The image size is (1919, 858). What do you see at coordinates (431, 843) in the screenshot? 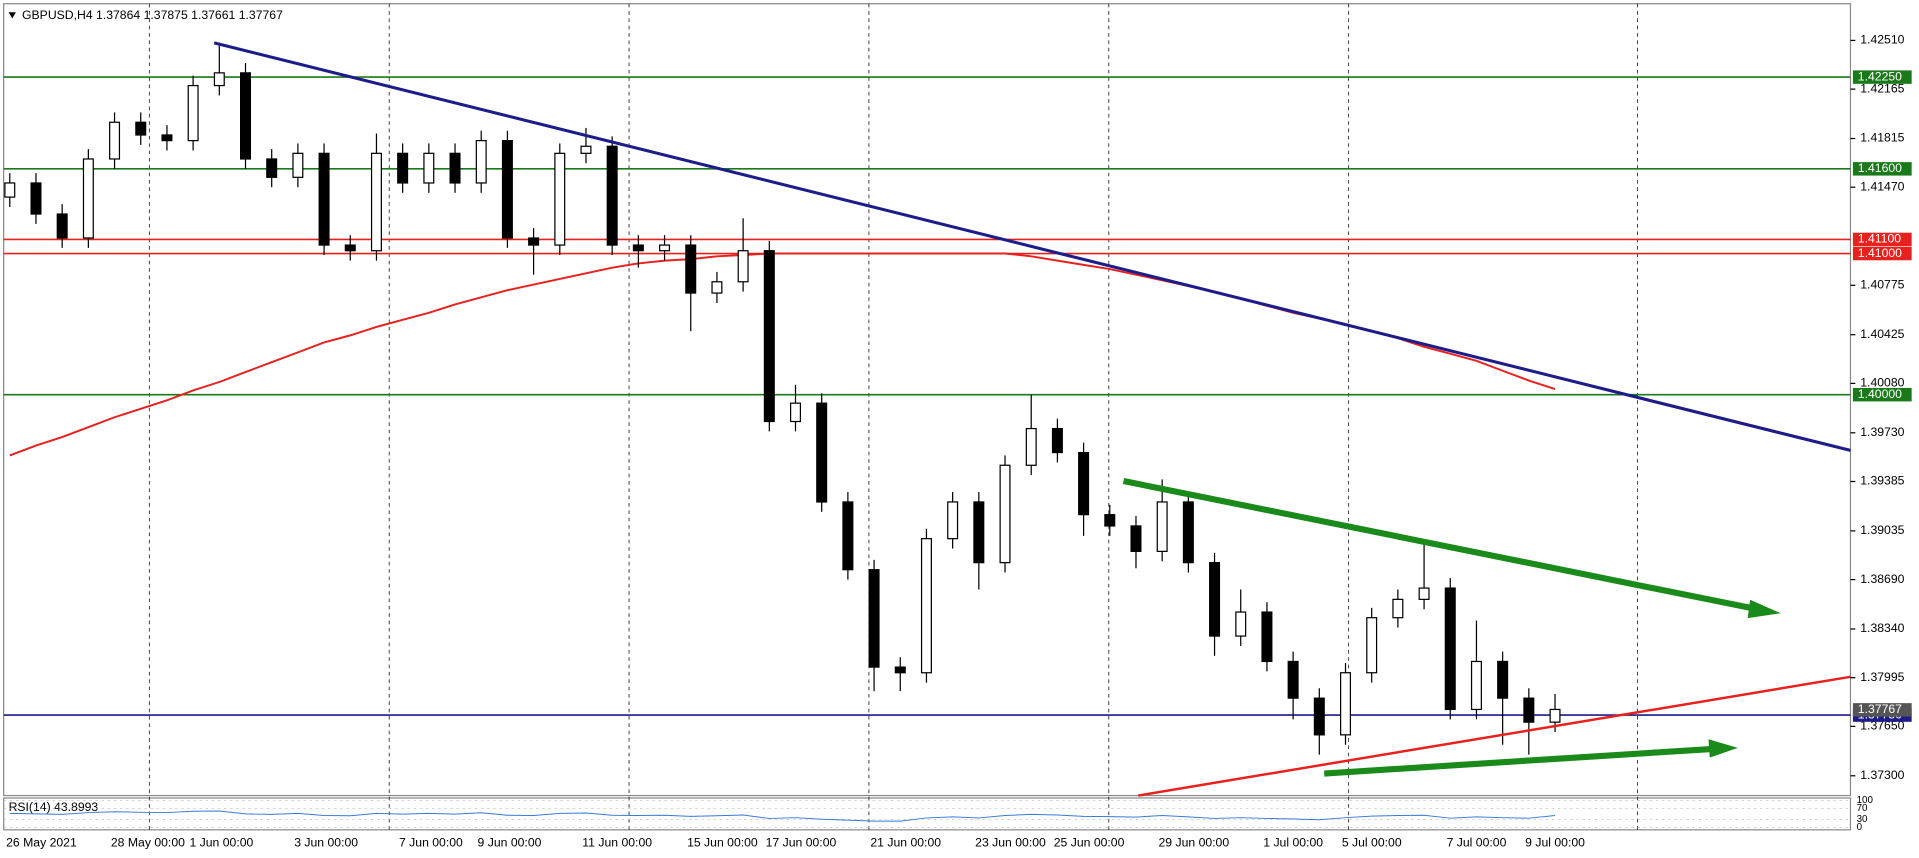
I see `x-tick-label: 7 Jun 00:00` at bounding box center [431, 843].